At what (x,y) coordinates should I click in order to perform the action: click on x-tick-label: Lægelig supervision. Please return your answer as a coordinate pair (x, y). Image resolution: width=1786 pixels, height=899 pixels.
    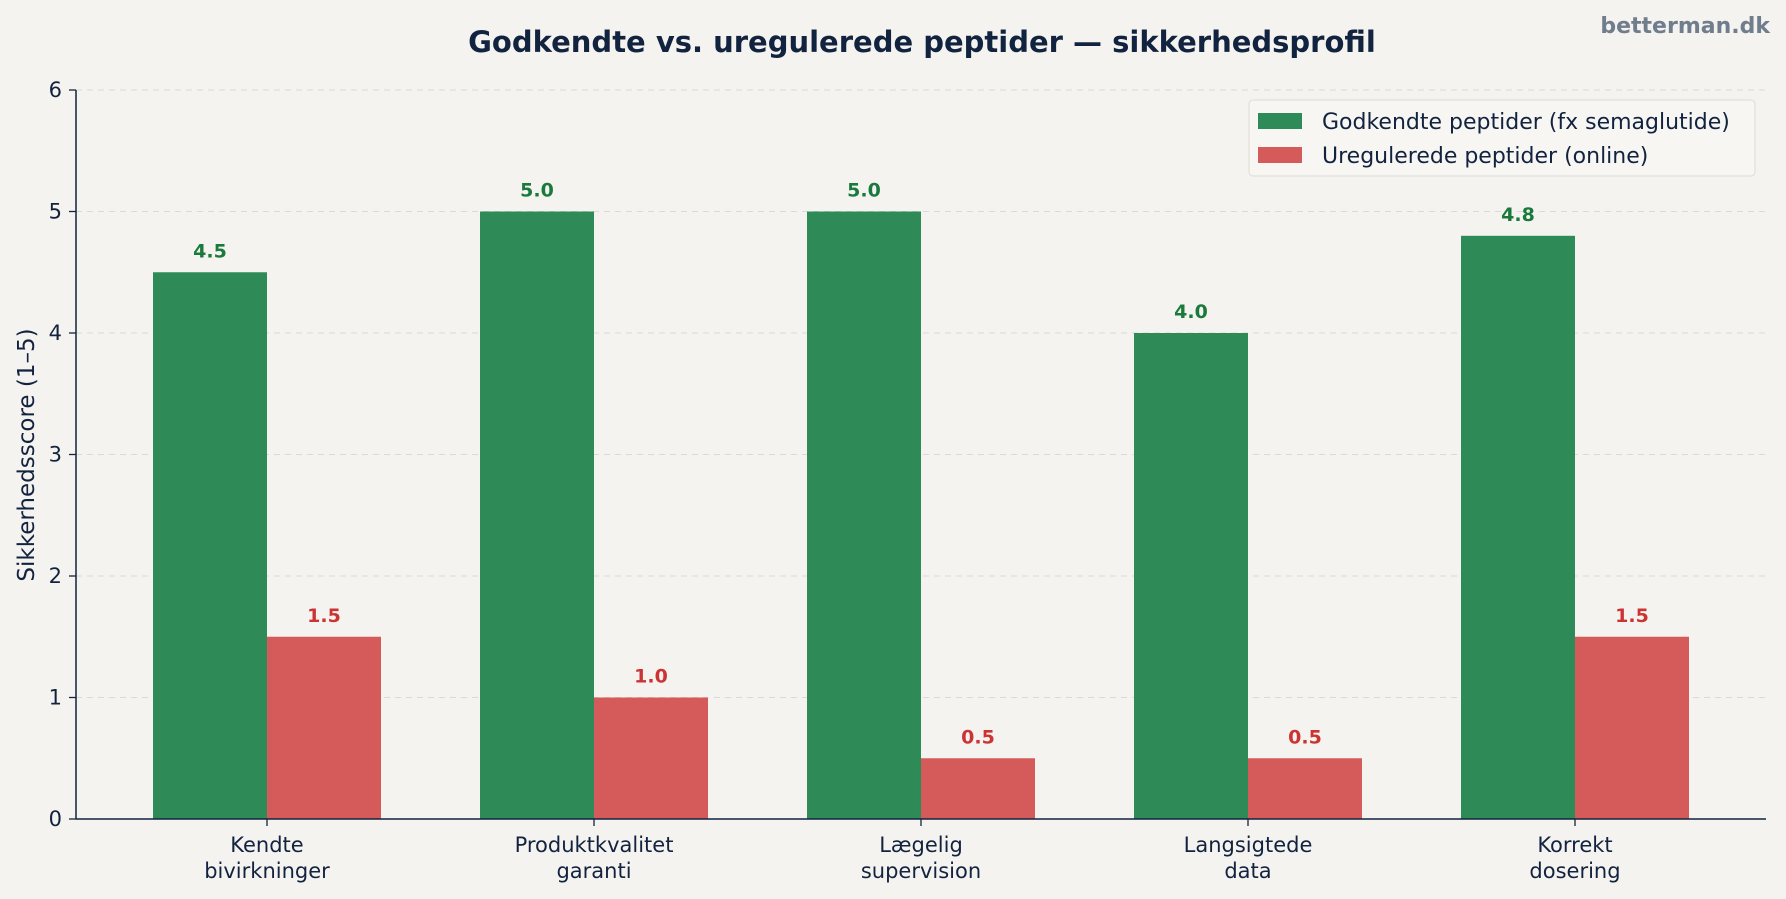
    Looking at the image, I should click on (921, 858).